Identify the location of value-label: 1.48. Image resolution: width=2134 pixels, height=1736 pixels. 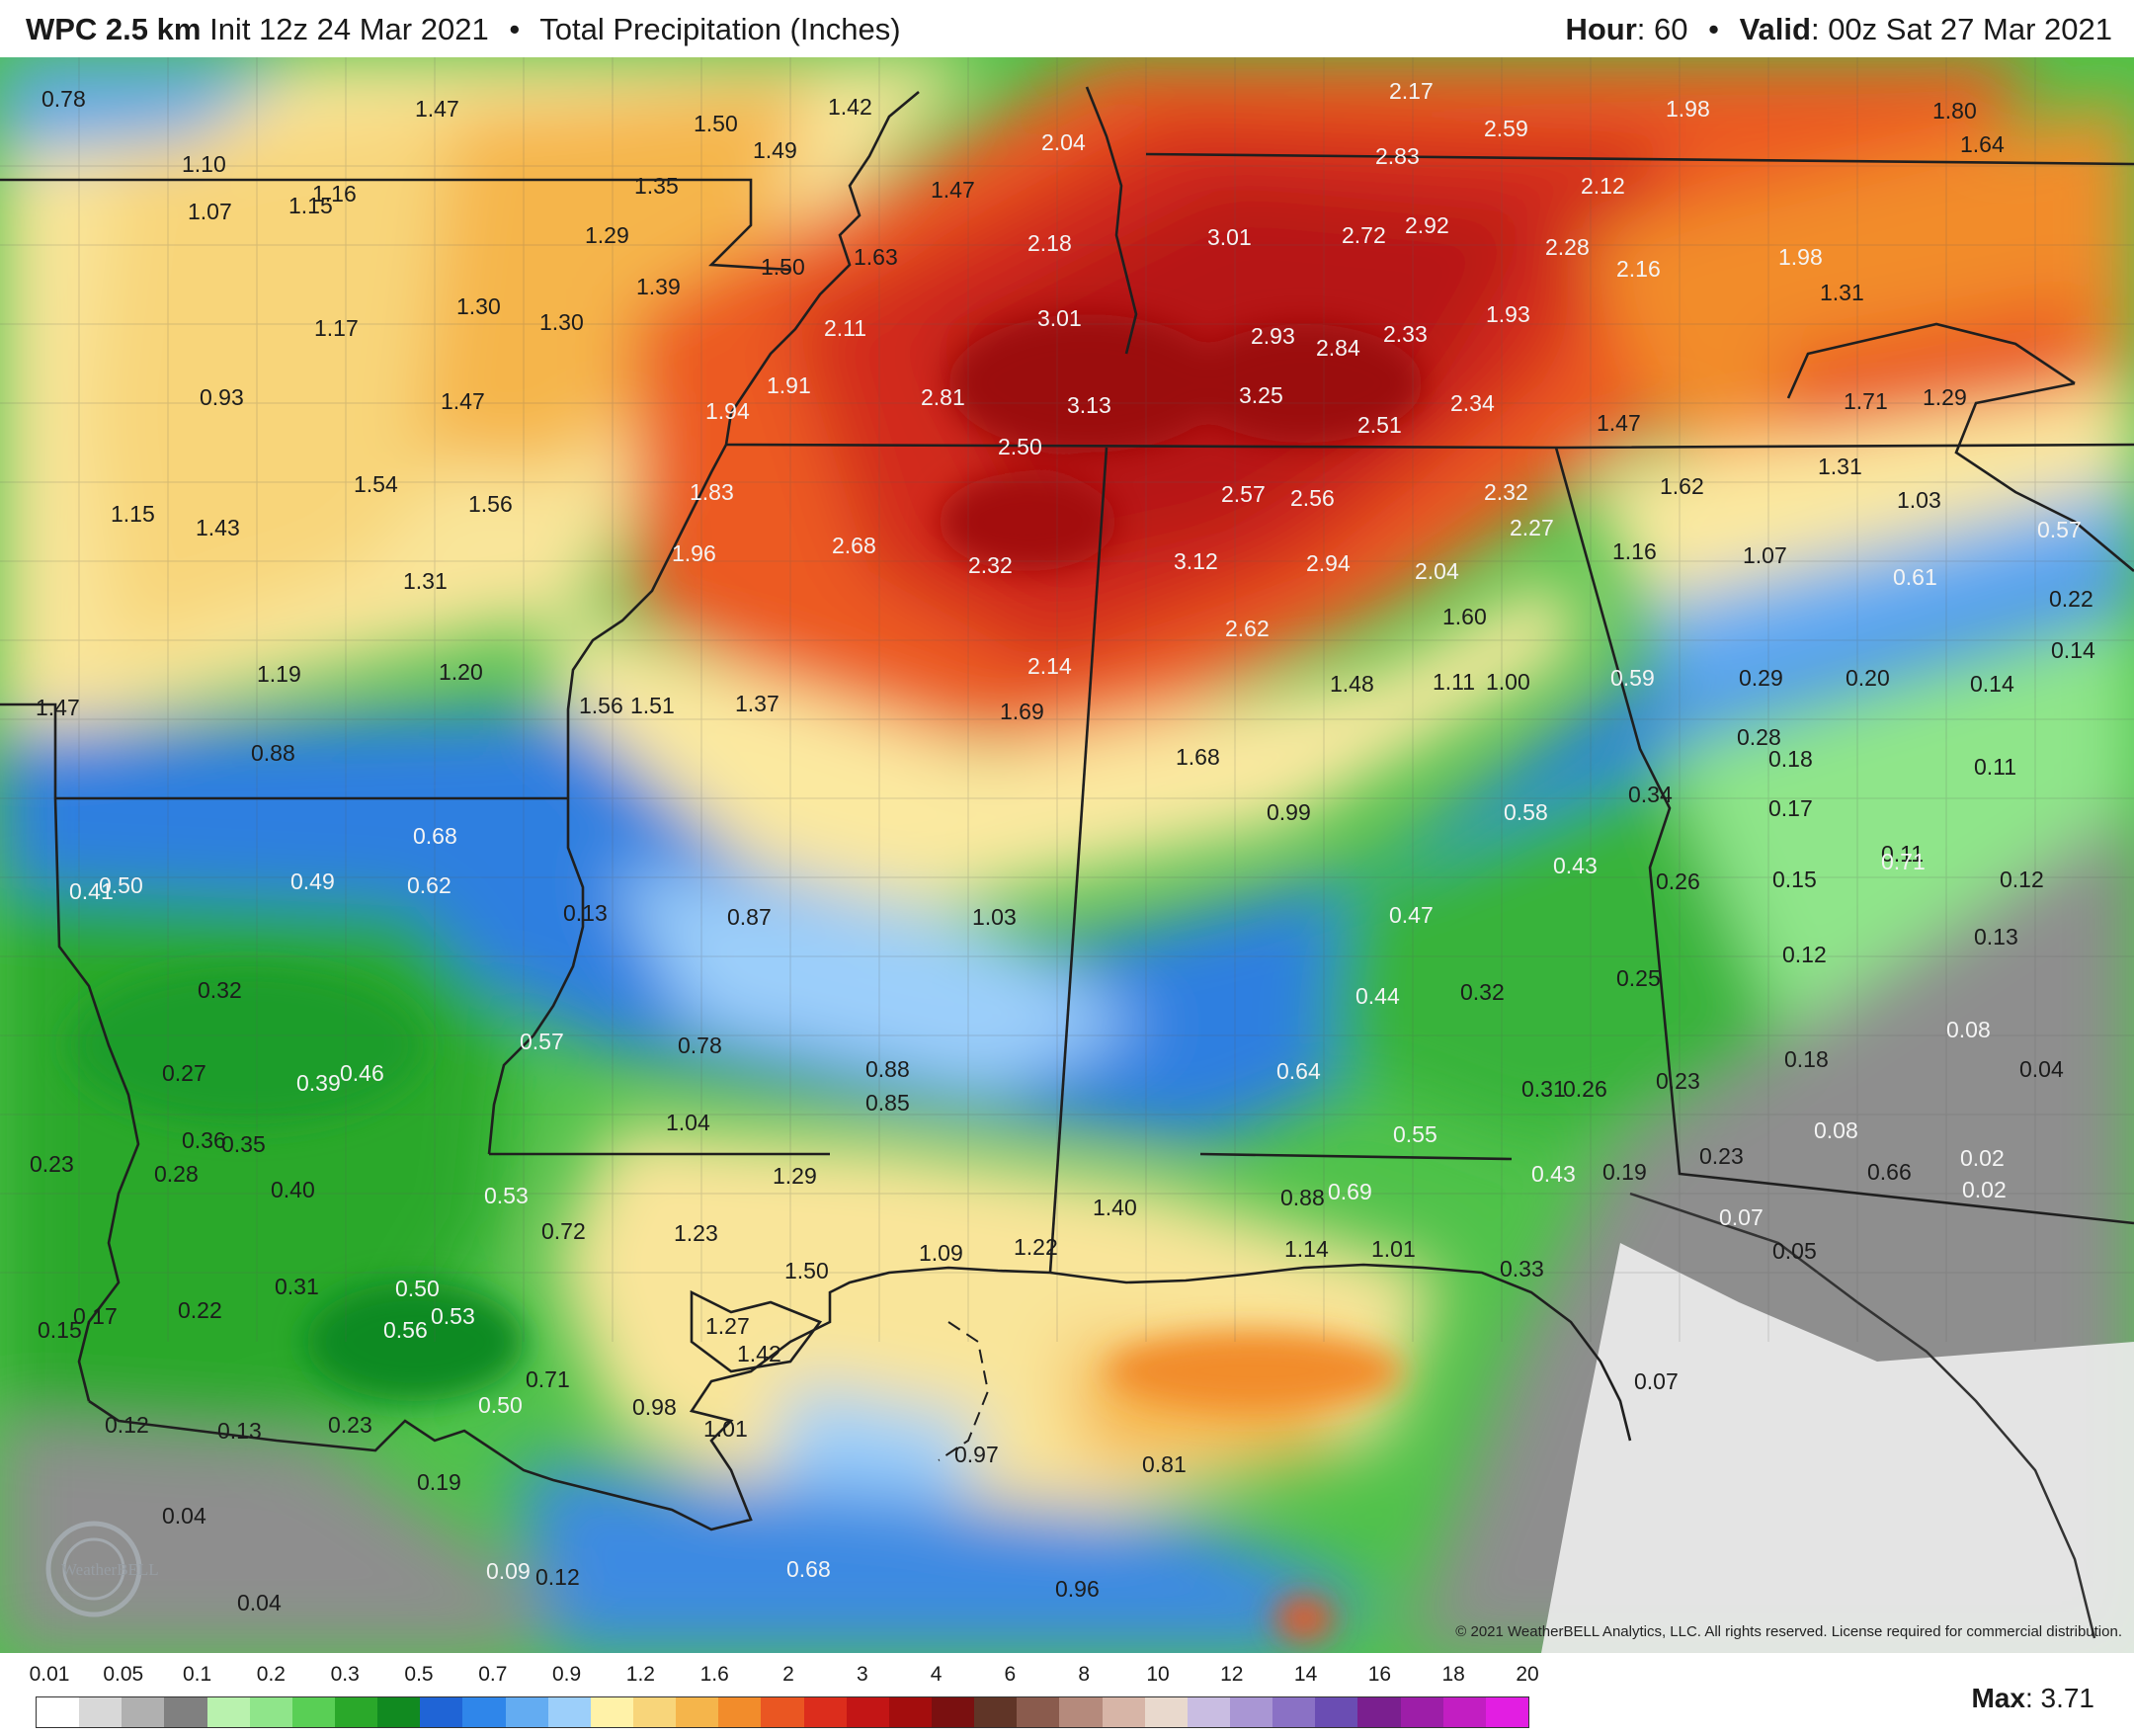
(1352, 684).